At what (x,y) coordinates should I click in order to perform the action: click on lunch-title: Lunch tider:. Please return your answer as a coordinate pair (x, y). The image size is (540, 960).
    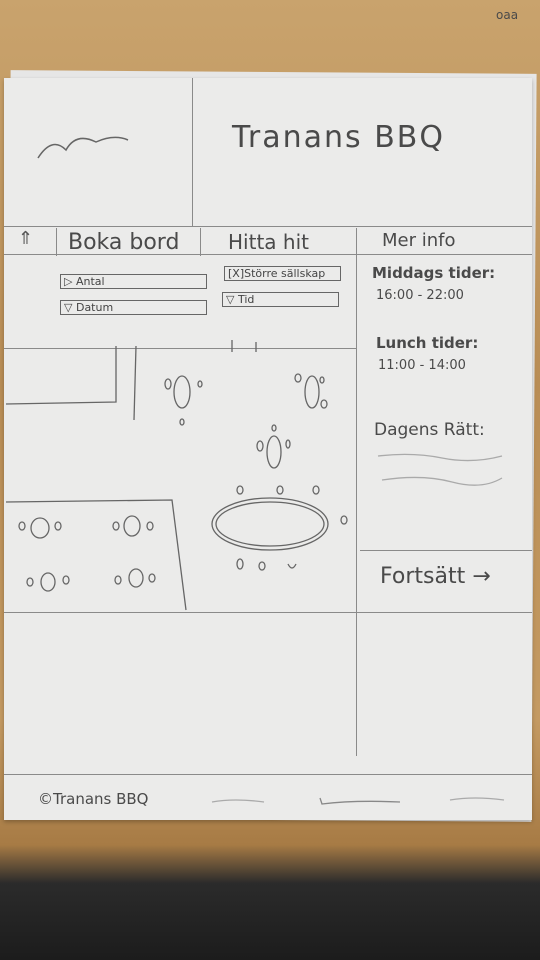
    Looking at the image, I should click on (427, 343).